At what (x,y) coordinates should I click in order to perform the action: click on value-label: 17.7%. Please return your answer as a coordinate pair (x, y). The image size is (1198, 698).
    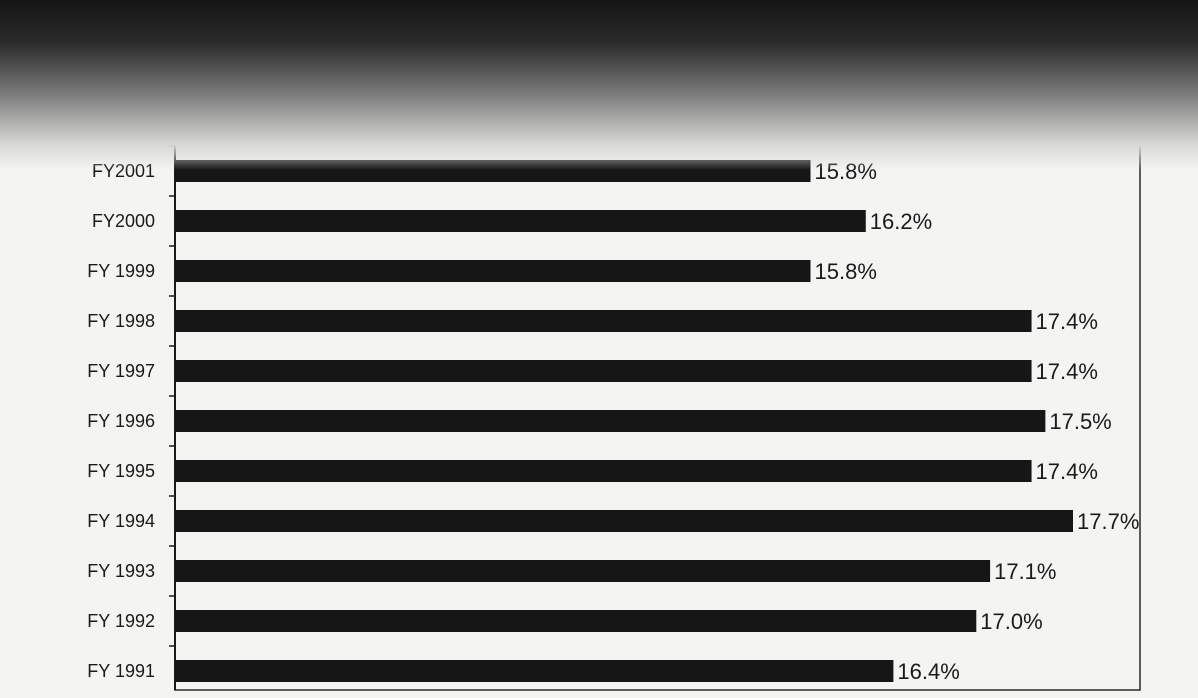
    Looking at the image, I should click on (1108, 521).